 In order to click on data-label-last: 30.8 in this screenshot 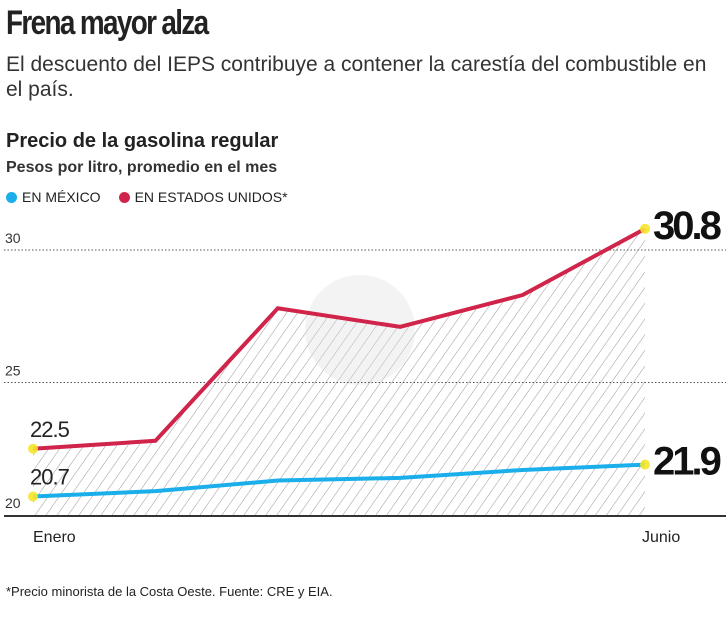, I will do `click(687, 226)`.